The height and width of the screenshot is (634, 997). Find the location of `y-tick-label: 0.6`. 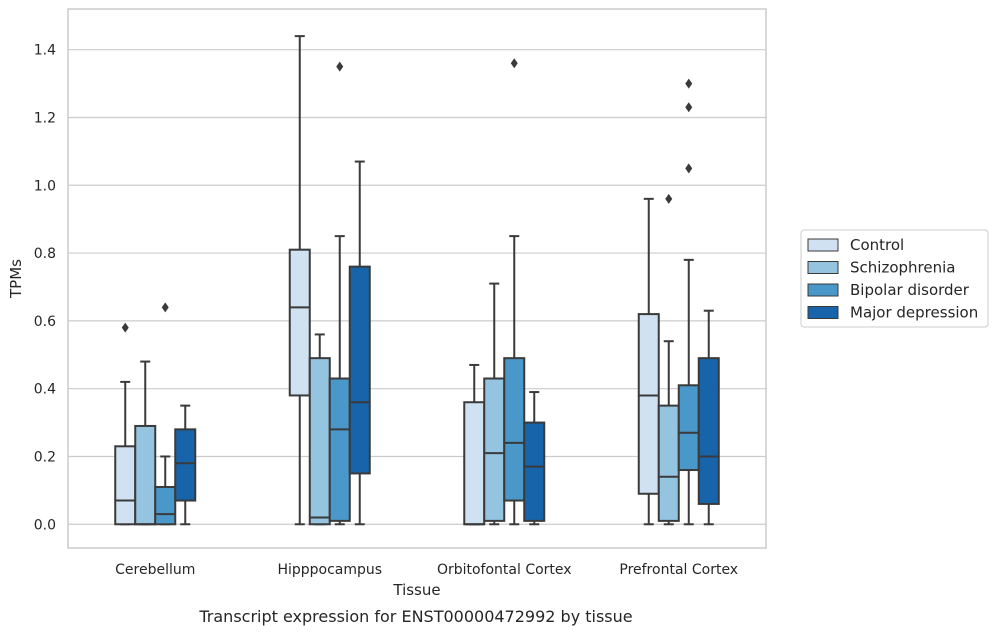

y-tick-label: 0.6 is located at coordinates (45, 322).